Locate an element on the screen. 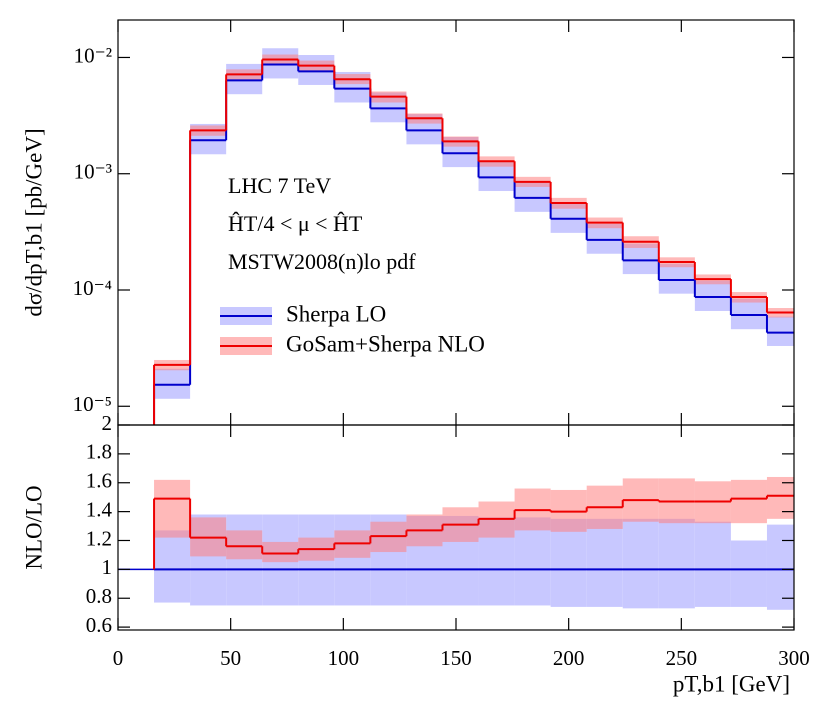  y-tick-label: 1.6 is located at coordinates (99, 481).